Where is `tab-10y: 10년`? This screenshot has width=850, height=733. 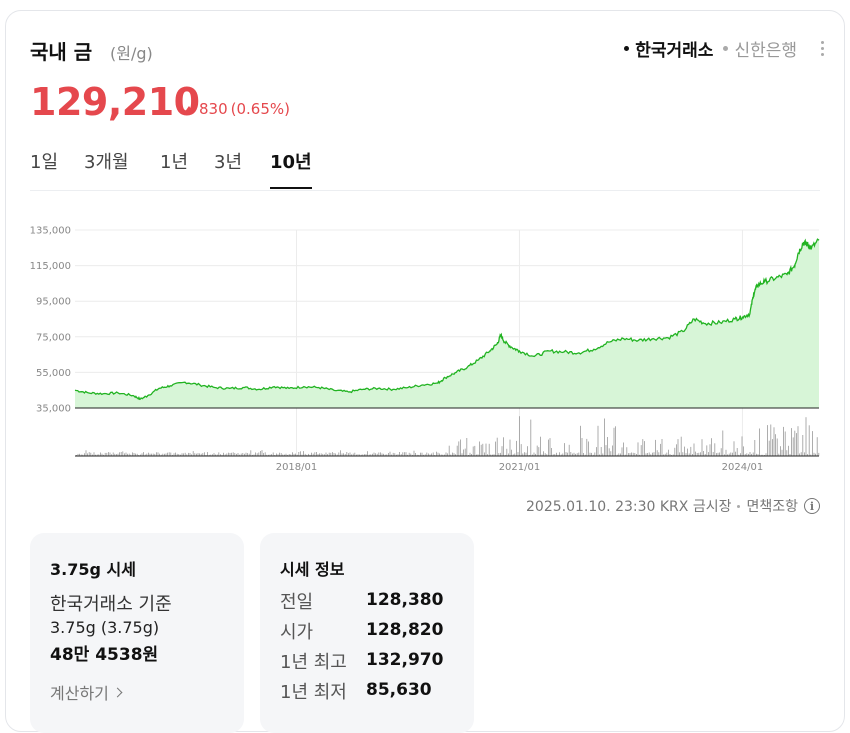
tab-10y: 10년 is located at coordinates (291, 162).